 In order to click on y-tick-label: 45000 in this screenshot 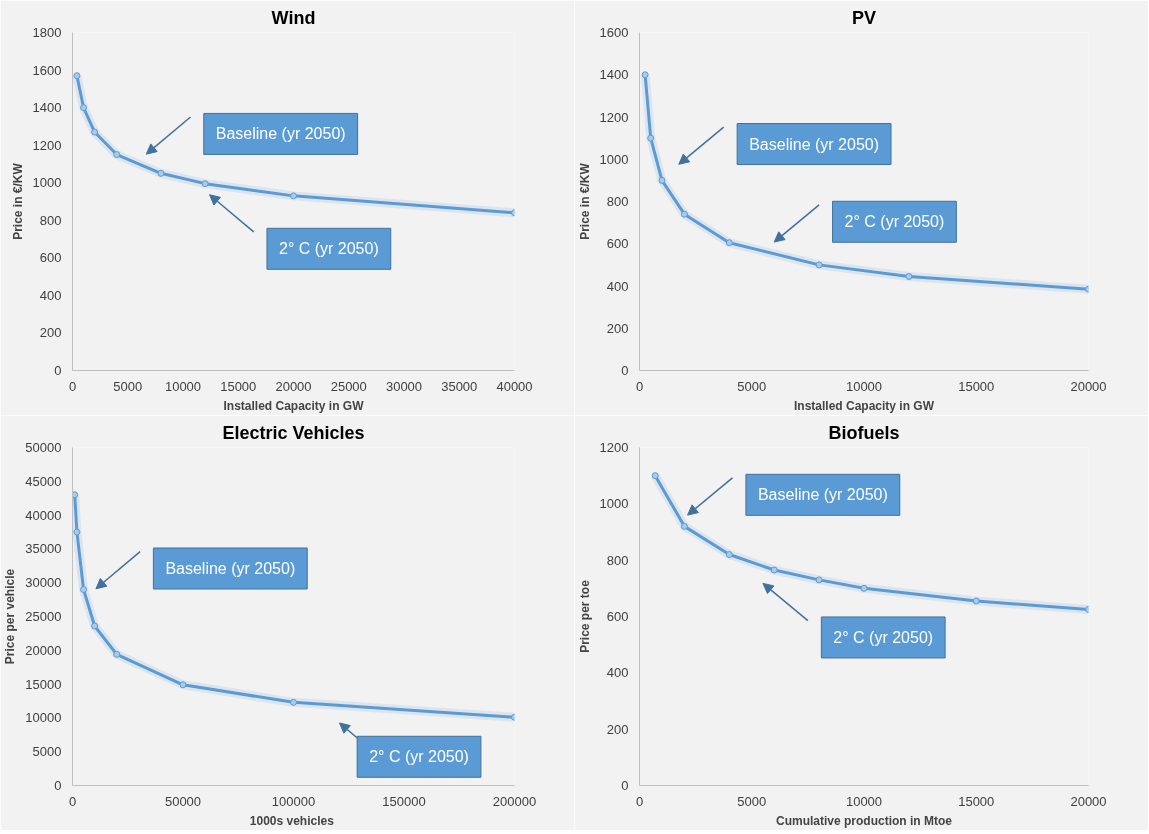, I will do `click(43, 481)`.